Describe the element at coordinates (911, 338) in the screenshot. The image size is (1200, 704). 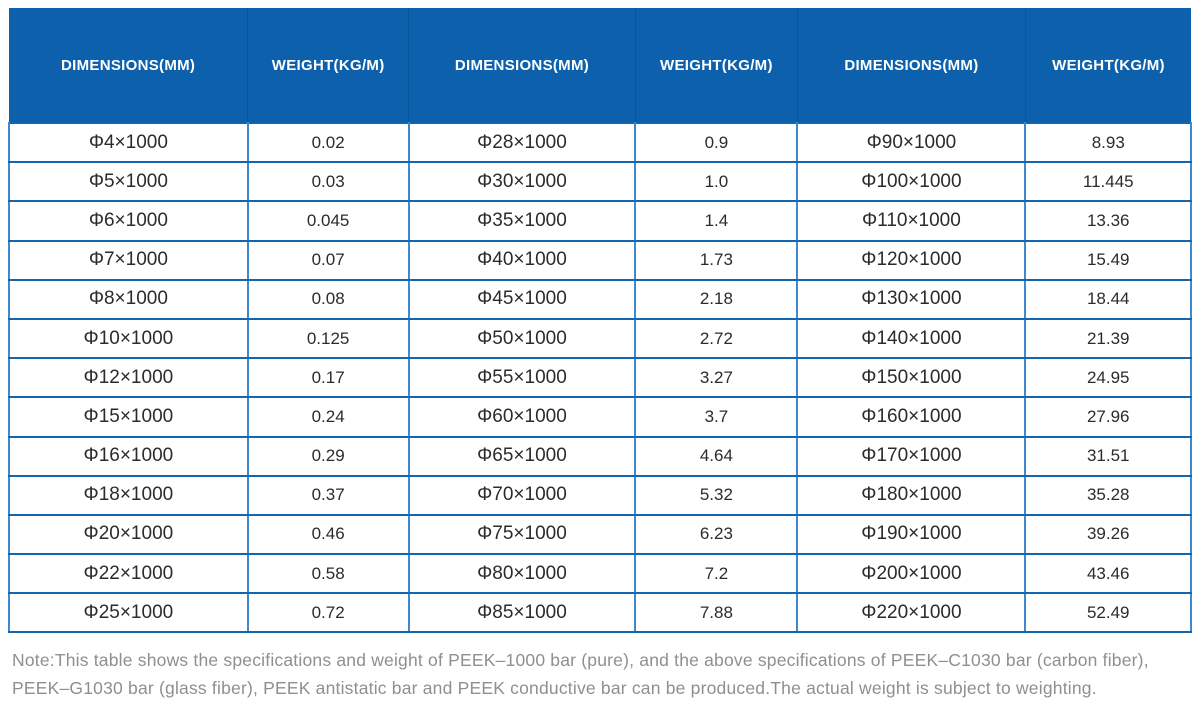
I see `dimension-cell: Φ140×1000` at that location.